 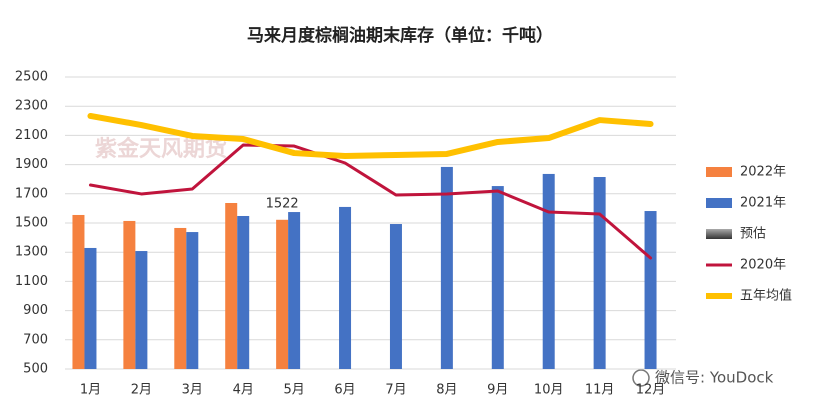 What do you see at coordinates (763, 172) in the screenshot?
I see `legend-label: 2022年` at bounding box center [763, 172].